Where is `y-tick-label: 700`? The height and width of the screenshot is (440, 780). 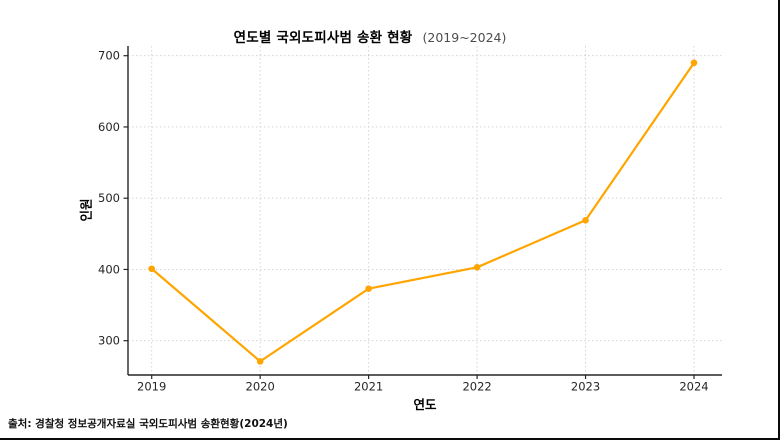 y-tick-label: 700 is located at coordinates (109, 56).